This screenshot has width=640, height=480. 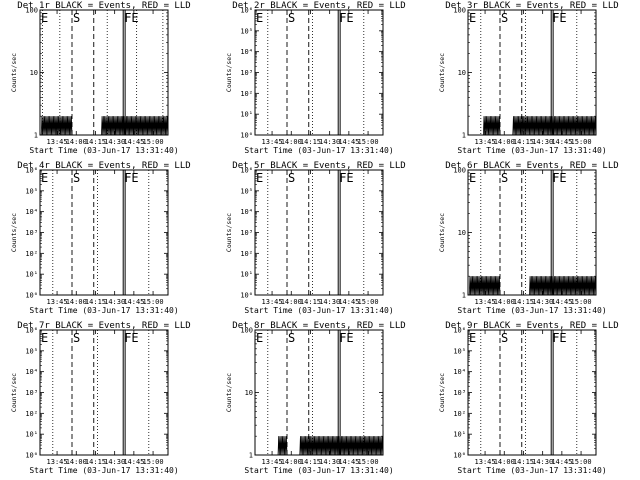 What do you see at coordinates (246, 254) in the screenshot?
I see `y-tick-label: 10²` at bounding box center [246, 254].